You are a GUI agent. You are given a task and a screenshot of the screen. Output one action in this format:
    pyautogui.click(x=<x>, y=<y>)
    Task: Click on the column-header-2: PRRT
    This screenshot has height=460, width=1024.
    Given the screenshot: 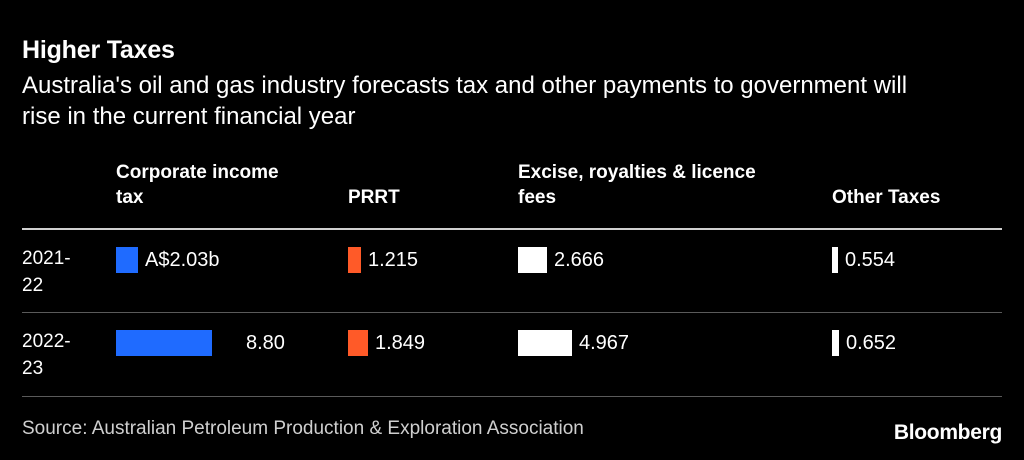 What is the action you would take?
    pyautogui.click(x=374, y=185)
    